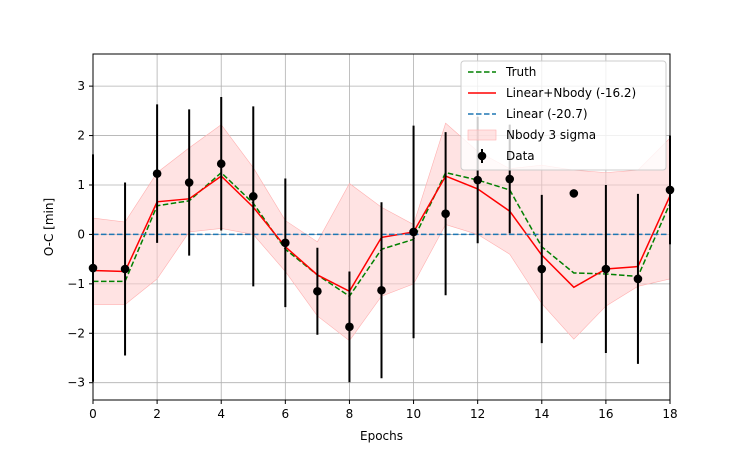 The width and height of the screenshot is (744, 449). What do you see at coordinates (286, 414) in the screenshot?
I see `x-tick-label-3: 6` at bounding box center [286, 414].